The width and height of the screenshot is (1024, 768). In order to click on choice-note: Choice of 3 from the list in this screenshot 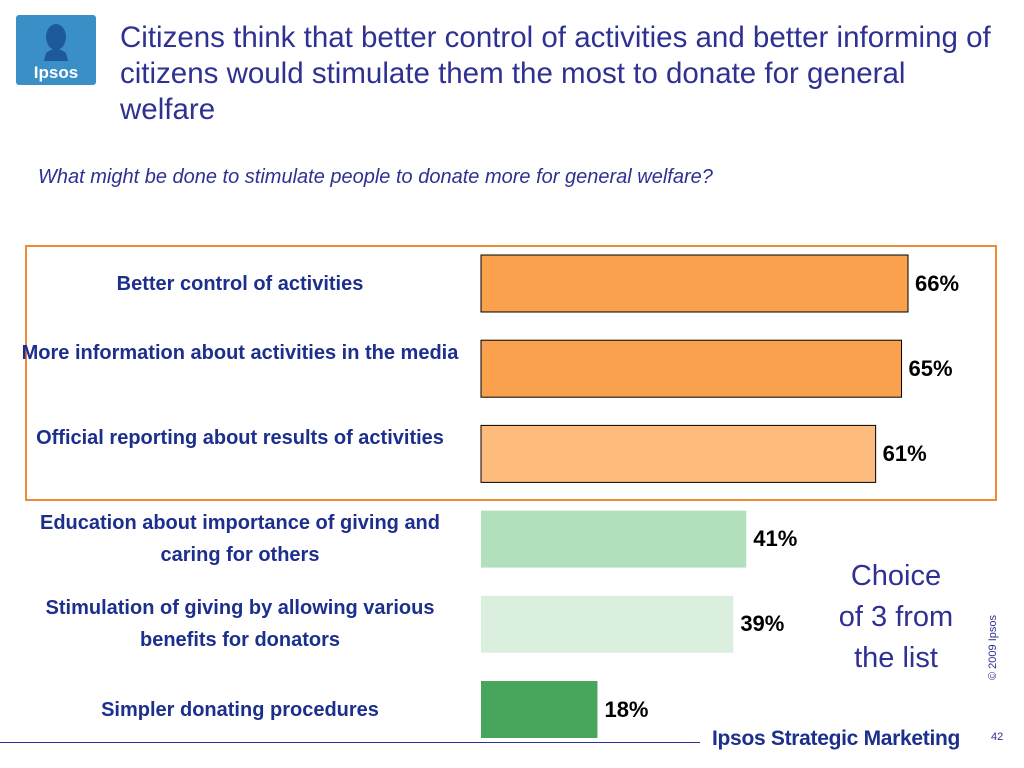, I will do `click(896, 617)`.